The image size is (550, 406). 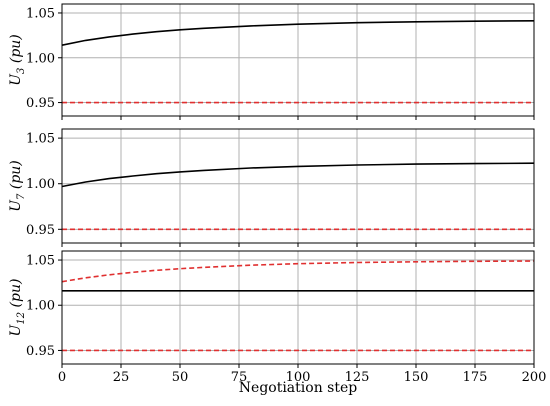 What do you see at coordinates (357, 377) in the screenshot?
I see `x-tick-label: 125` at bounding box center [357, 377].